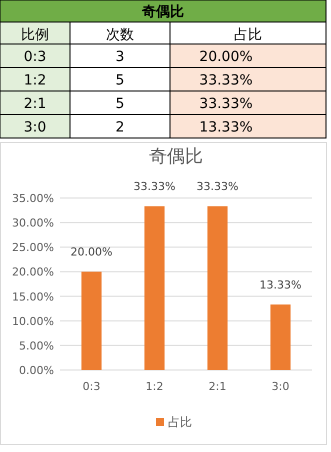 This screenshot has width=331, height=452. I want to click on text: 比例, so click(35, 35).